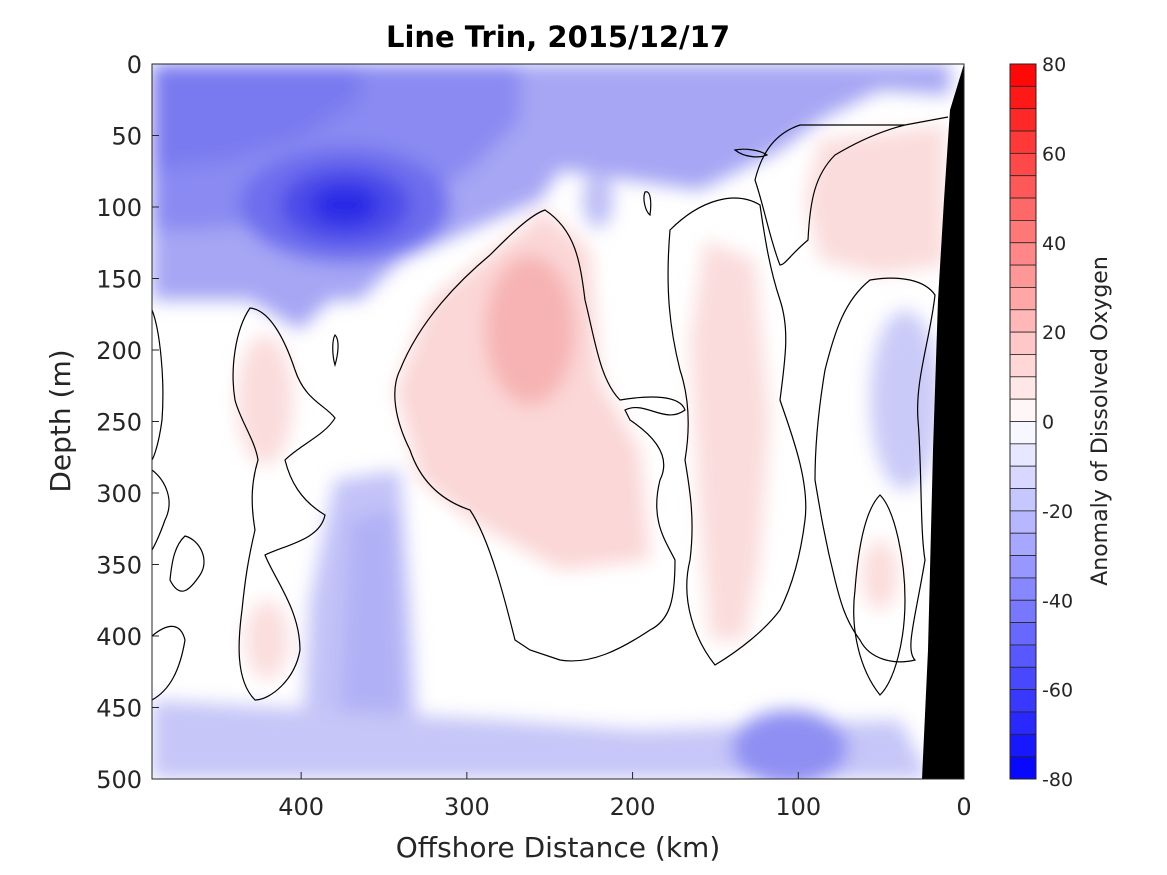  I want to click on colorbar-tick-label: 60, so click(1054, 154).